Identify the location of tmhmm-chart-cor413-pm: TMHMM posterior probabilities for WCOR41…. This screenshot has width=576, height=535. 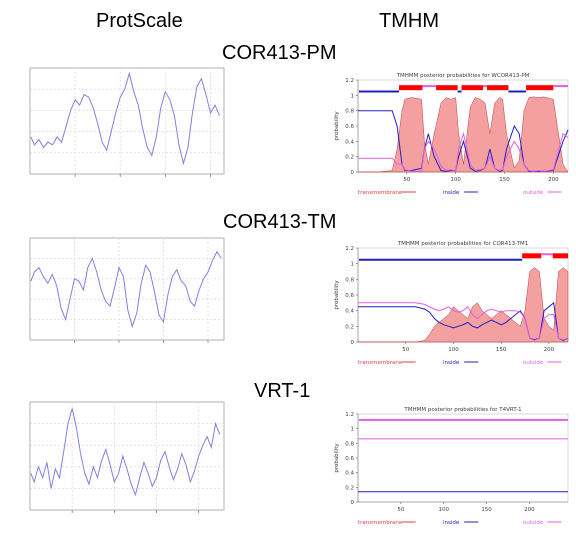
(451, 134).